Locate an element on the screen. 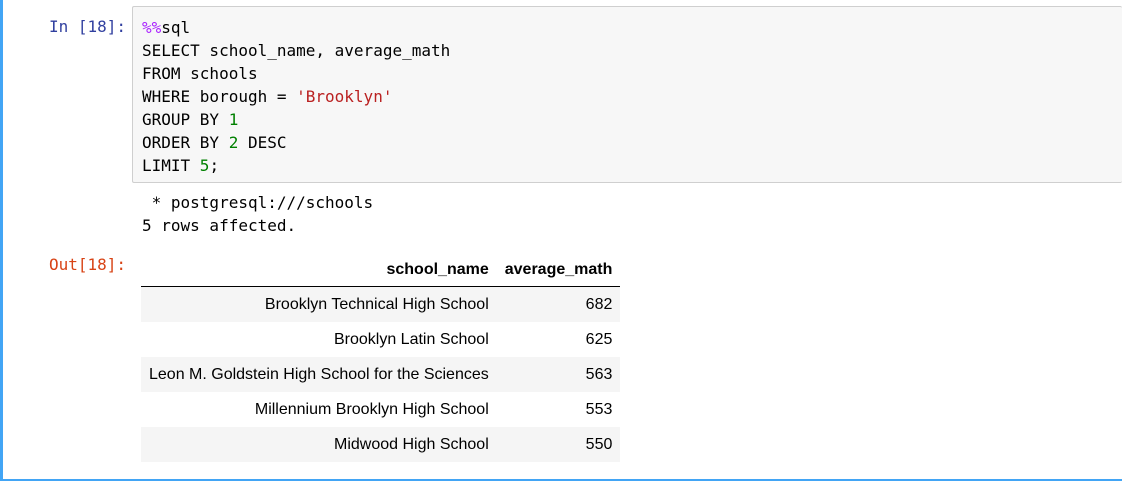 Image resolution: width=1122 pixels, height=481 pixels. number-literal: 5 is located at coordinates (204, 165).